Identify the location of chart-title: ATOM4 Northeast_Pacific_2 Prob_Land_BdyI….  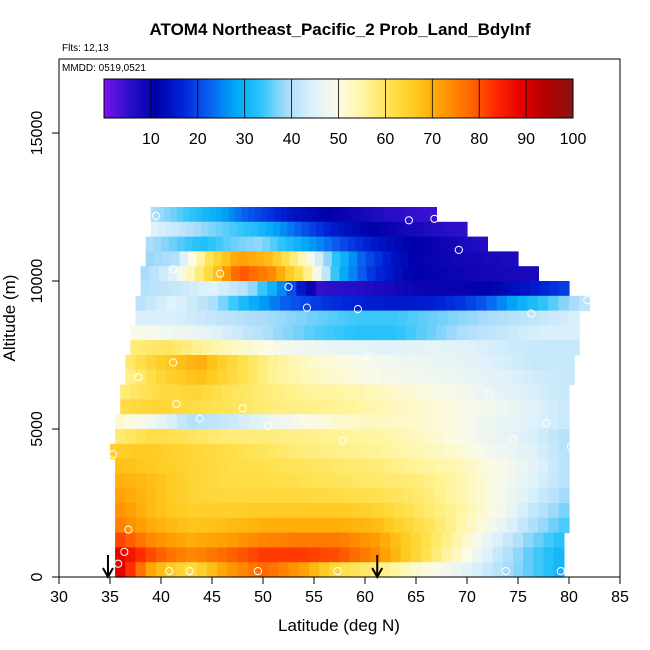
(339, 29).